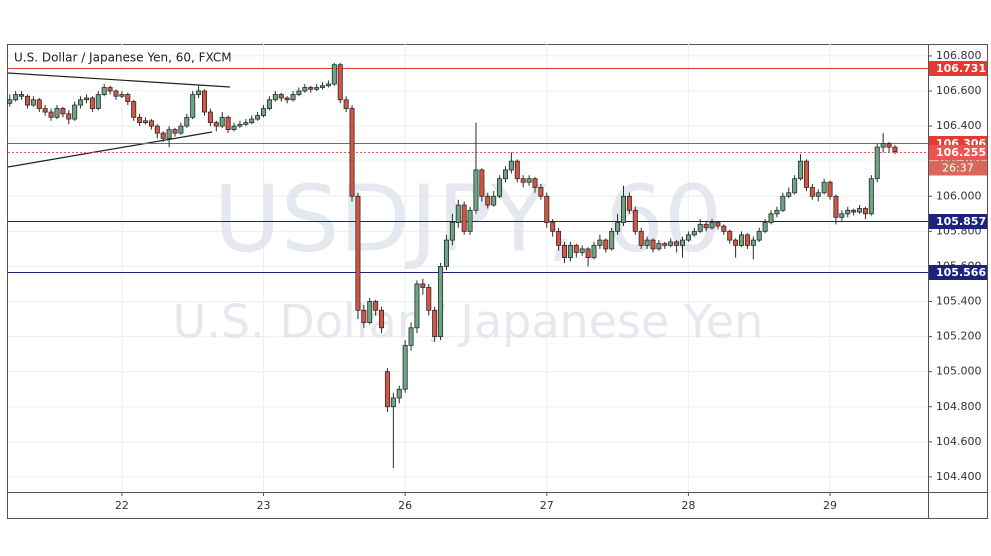  I want to click on x-tick-label: 29, so click(830, 505).